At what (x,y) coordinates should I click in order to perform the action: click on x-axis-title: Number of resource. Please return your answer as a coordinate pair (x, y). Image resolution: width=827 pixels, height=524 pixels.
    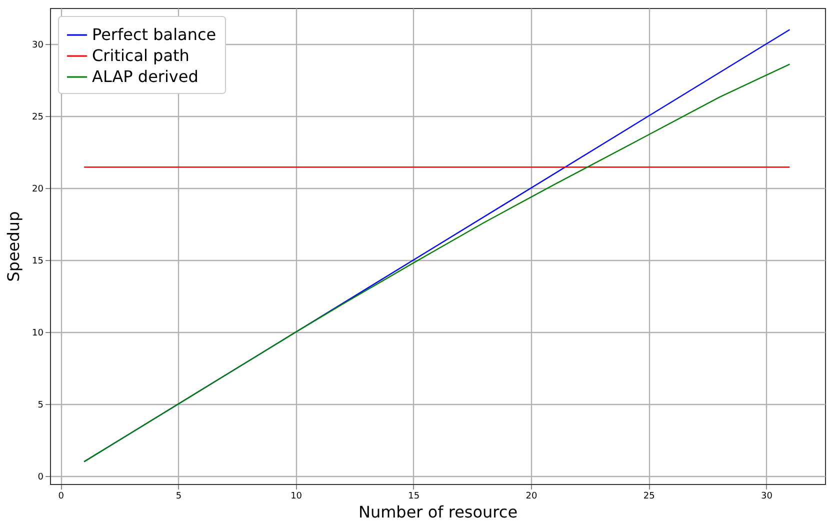
    Looking at the image, I should click on (438, 512).